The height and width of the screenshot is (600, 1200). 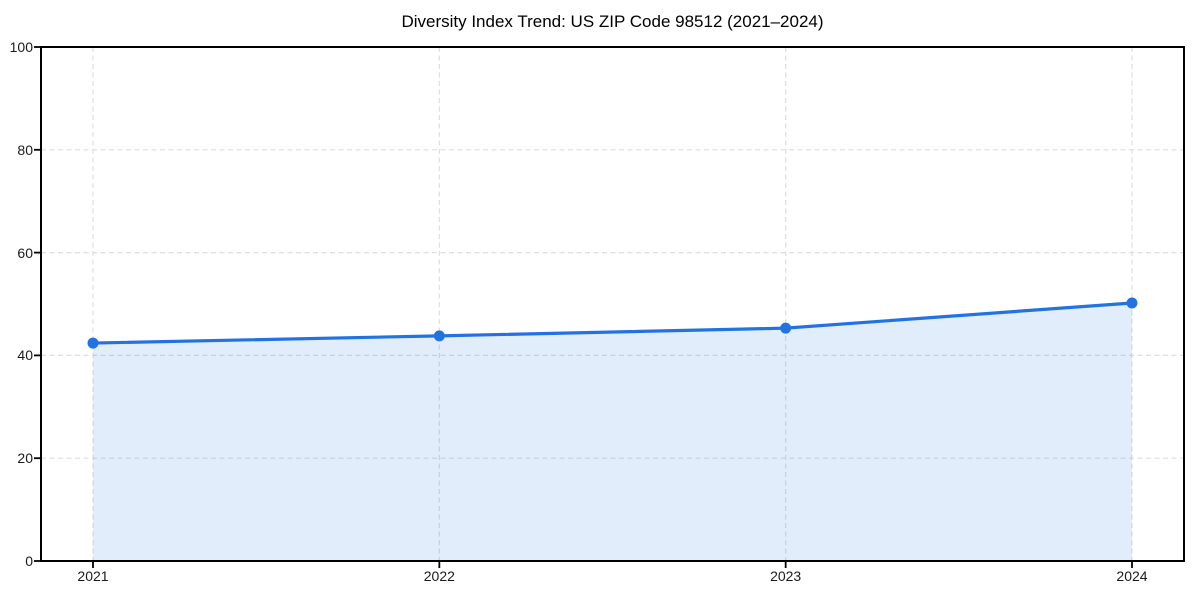 I want to click on trend-line, so click(x=612, y=323).